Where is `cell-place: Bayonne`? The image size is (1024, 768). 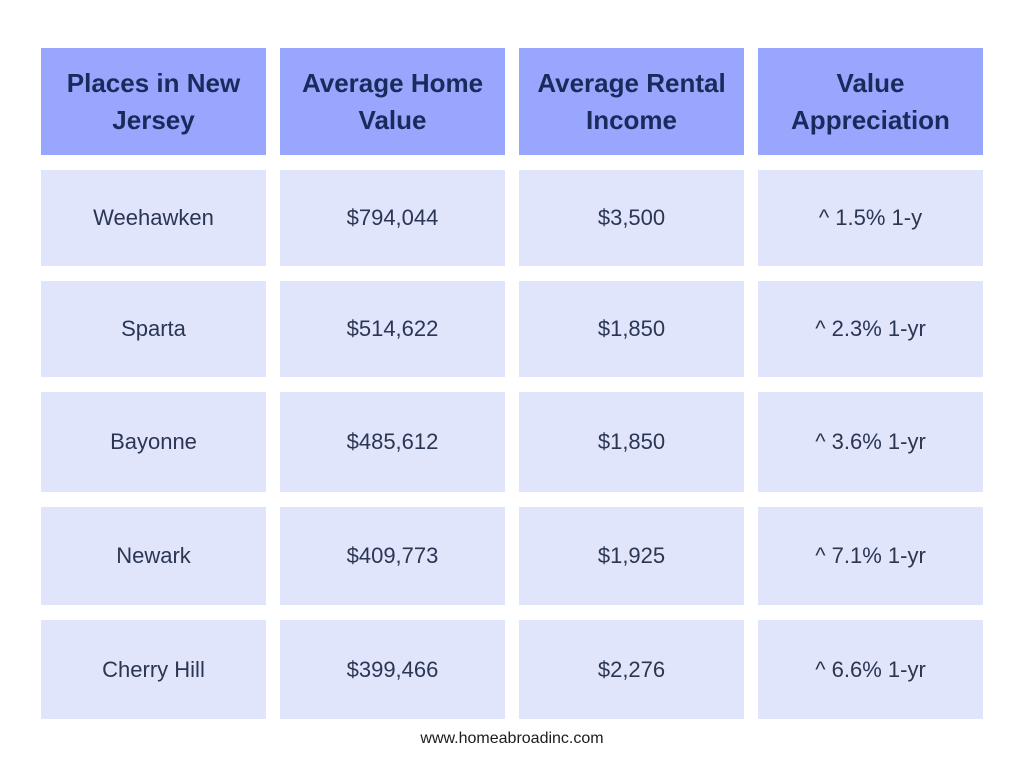 cell-place: Bayonne is located at coordinates (153, 442).